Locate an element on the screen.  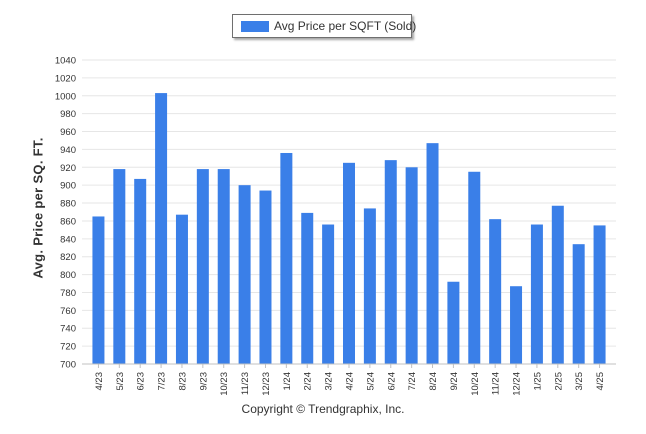
x-tick-label: 9/23 is located at coordinates (203, 381).